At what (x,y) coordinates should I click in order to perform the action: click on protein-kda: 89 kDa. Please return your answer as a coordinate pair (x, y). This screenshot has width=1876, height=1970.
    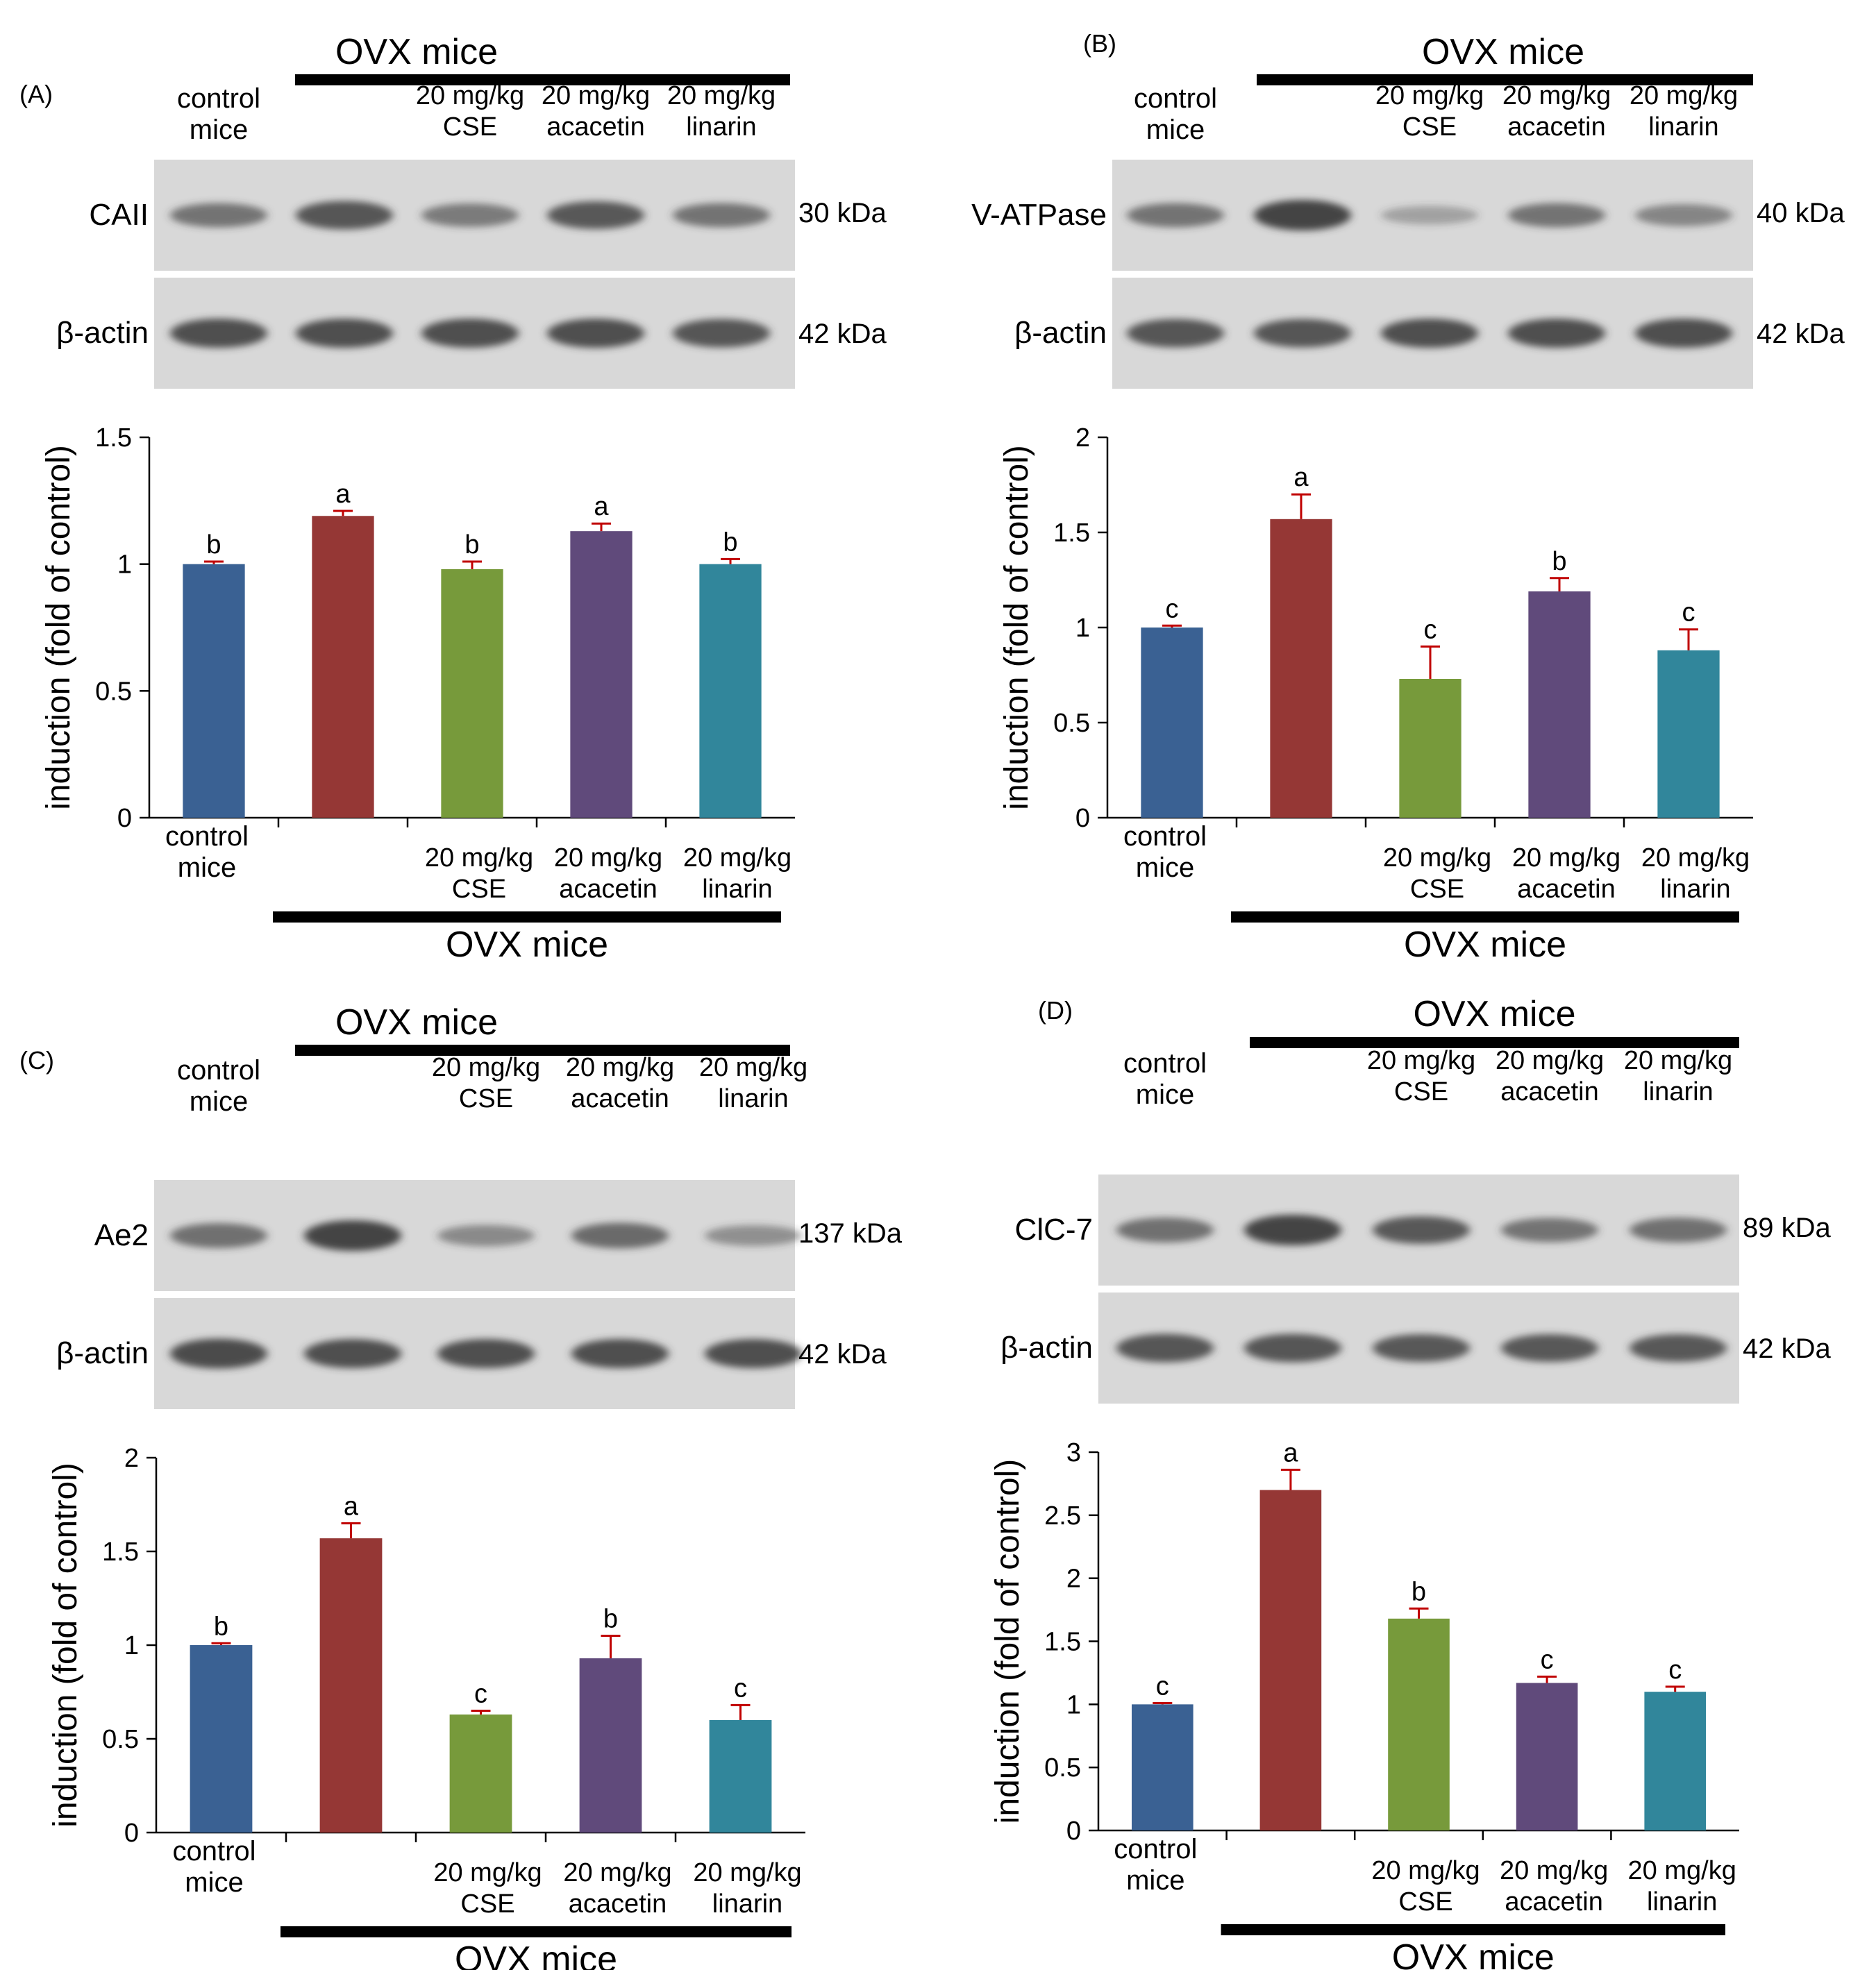
    Looking at the image, I should click on (1787, 1228).